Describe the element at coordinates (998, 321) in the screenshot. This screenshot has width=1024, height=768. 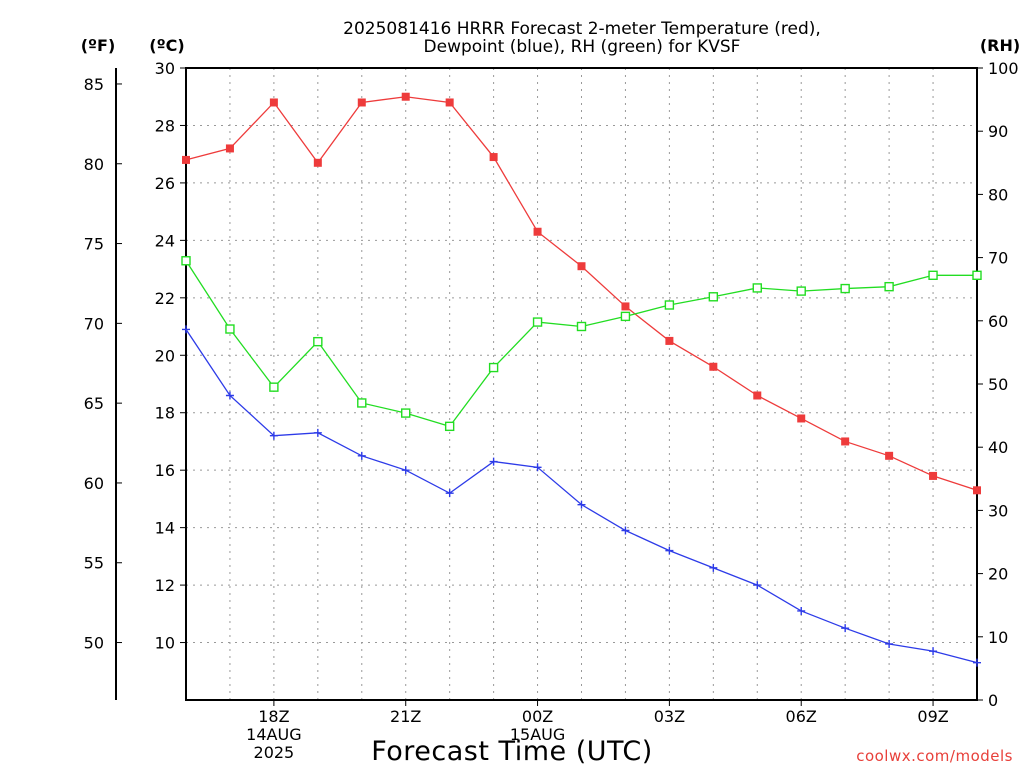
I see `rh-tick-label: 60` at that location.